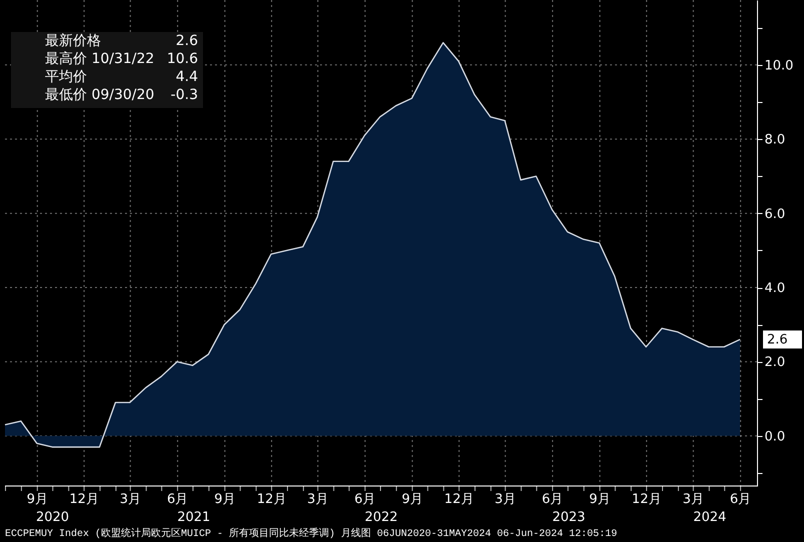  What do you see at coordinates (777, 340) in the screenshot?
I see `text: 2.6` at bounding box center [777, 340].